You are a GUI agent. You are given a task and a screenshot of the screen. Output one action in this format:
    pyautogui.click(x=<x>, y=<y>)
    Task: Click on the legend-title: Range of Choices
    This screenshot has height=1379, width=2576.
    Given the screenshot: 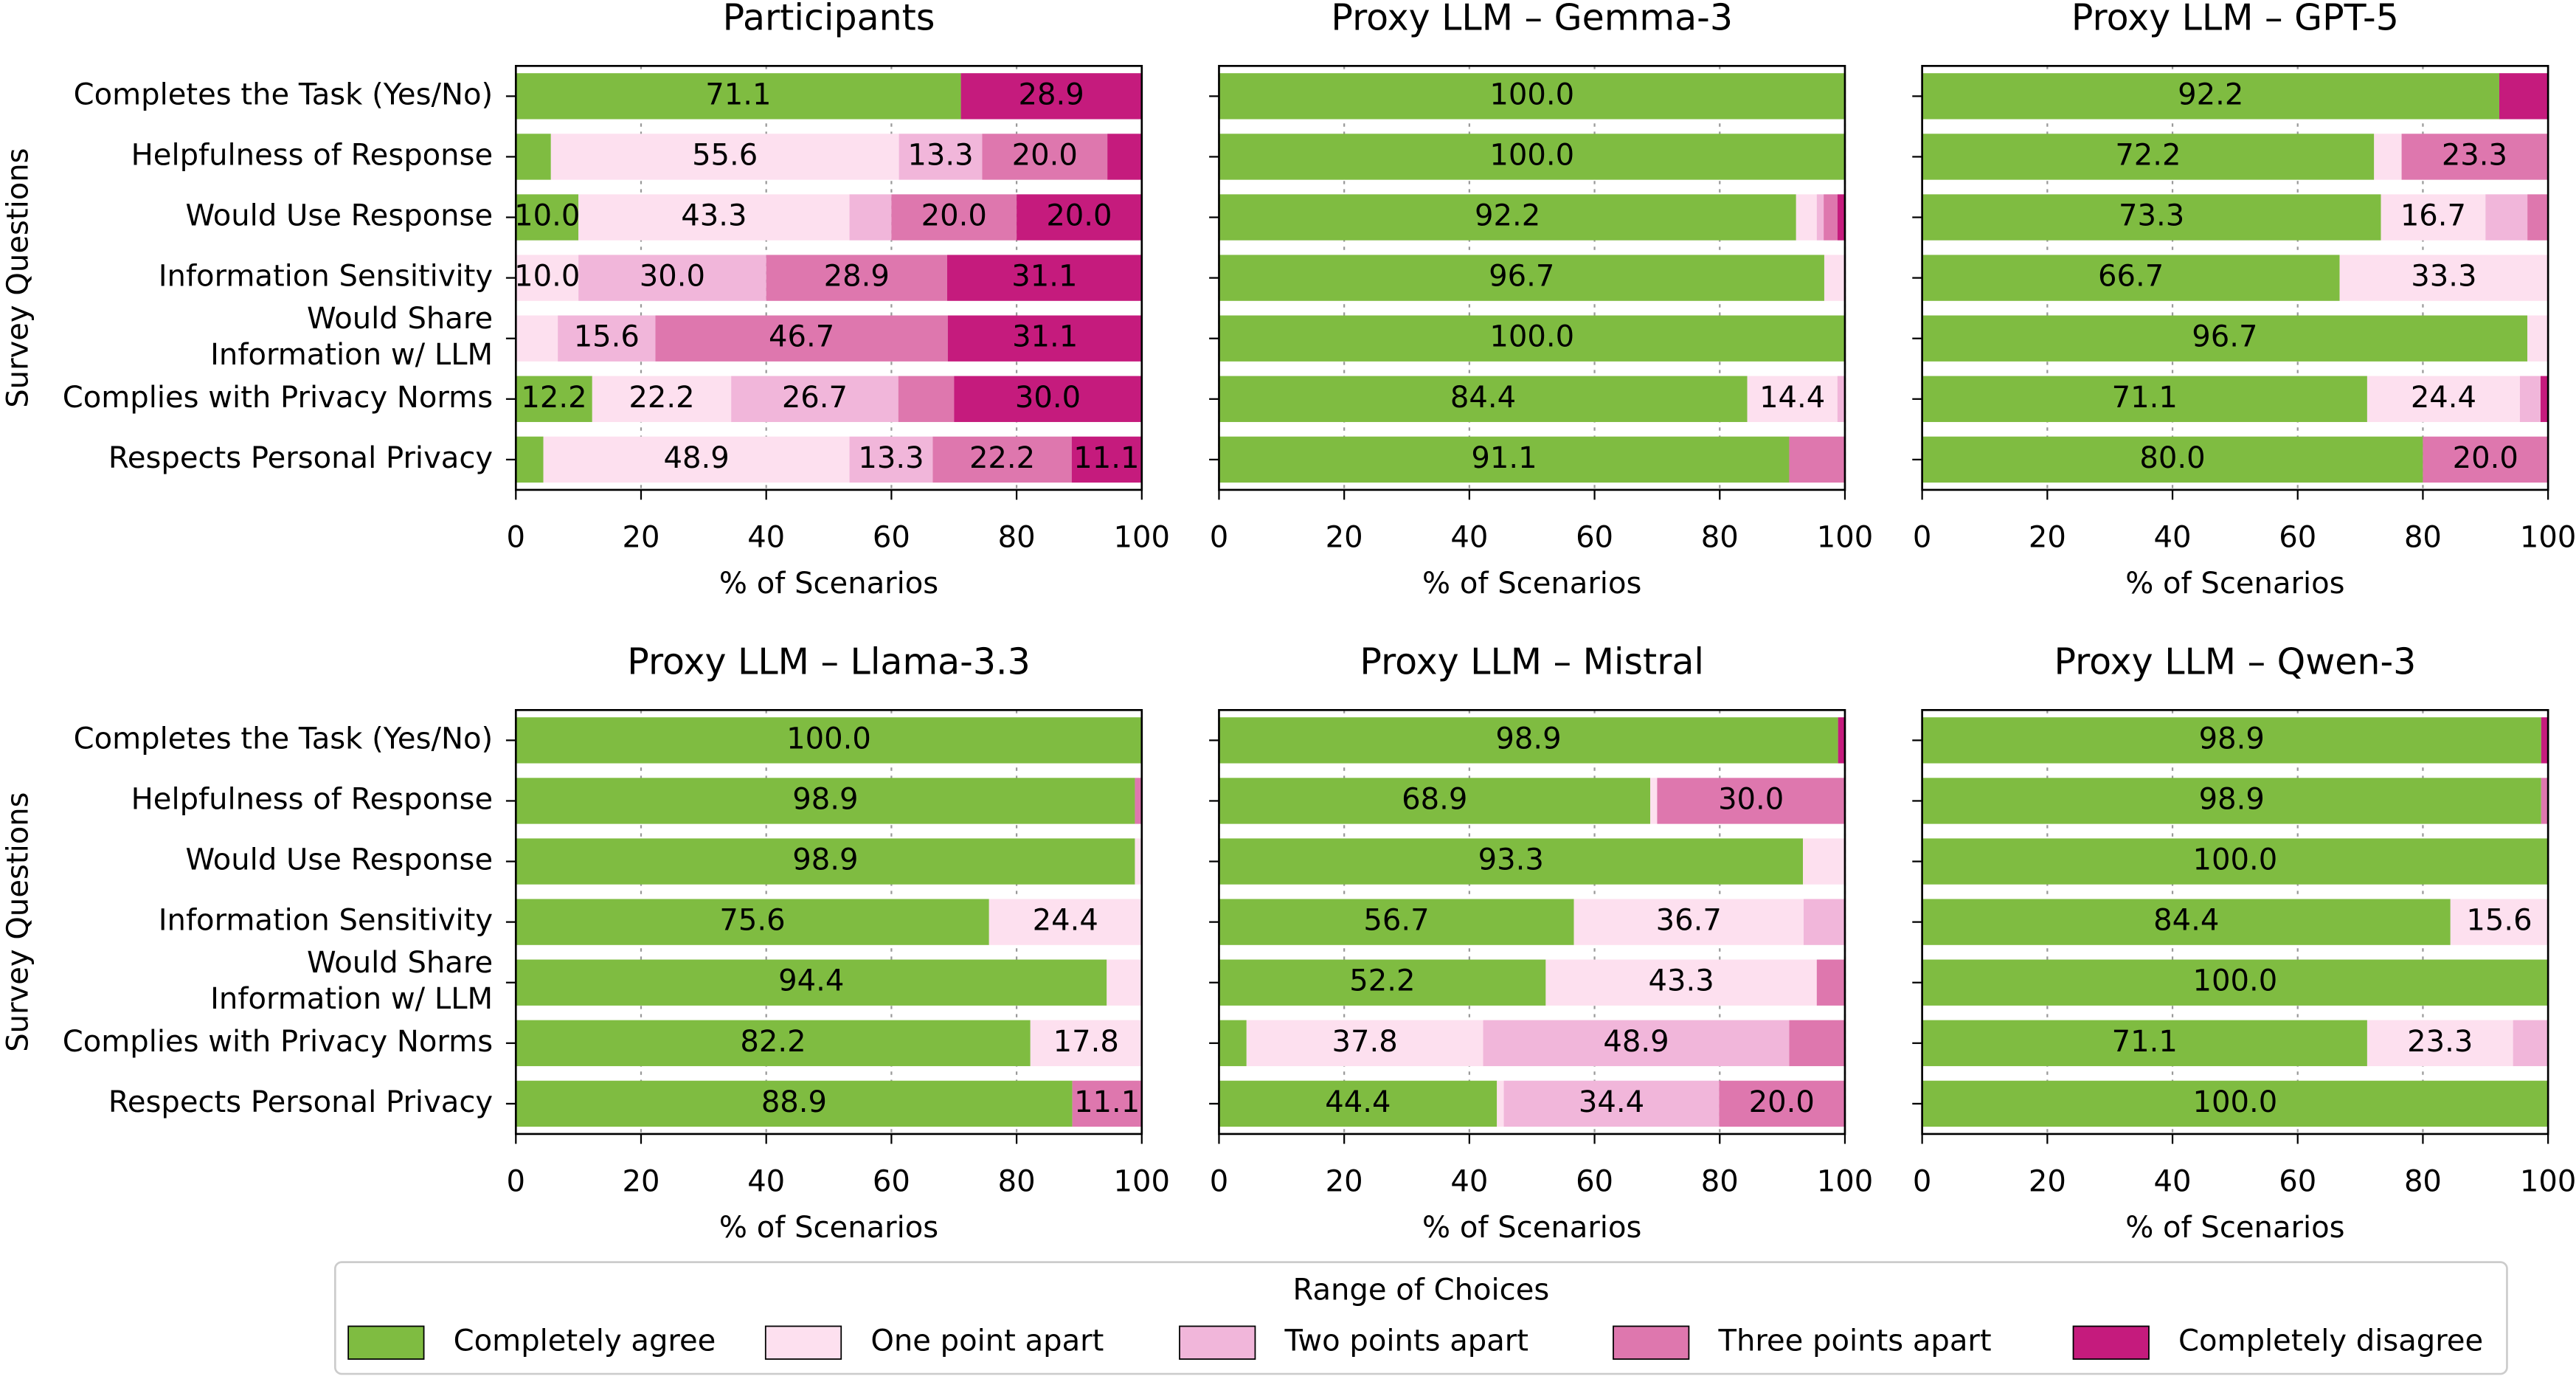 What is the action you would take?
    pyautogui.click(x=1422, y=1290)
    